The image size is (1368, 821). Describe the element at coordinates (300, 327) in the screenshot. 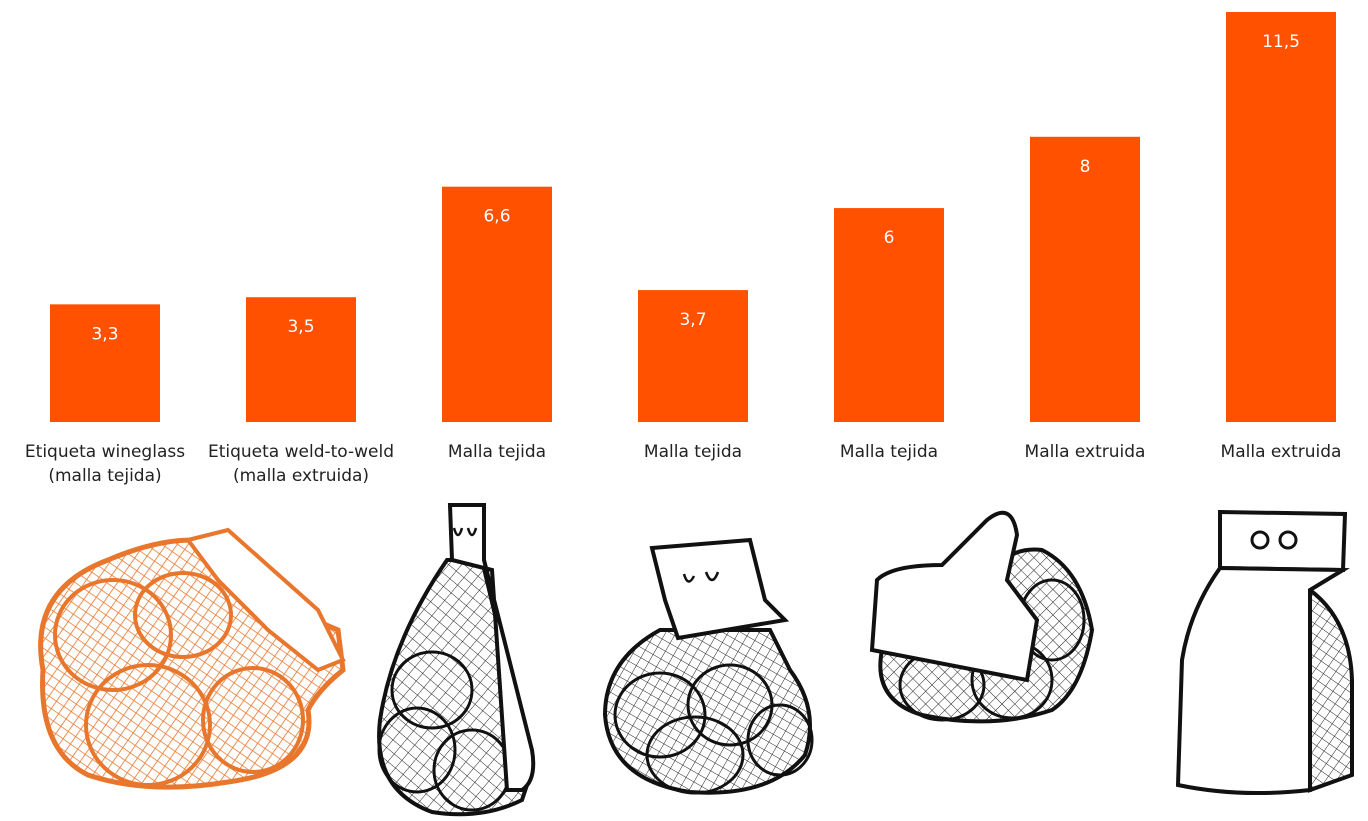

I see `data-label-2: 3,5` at that location.